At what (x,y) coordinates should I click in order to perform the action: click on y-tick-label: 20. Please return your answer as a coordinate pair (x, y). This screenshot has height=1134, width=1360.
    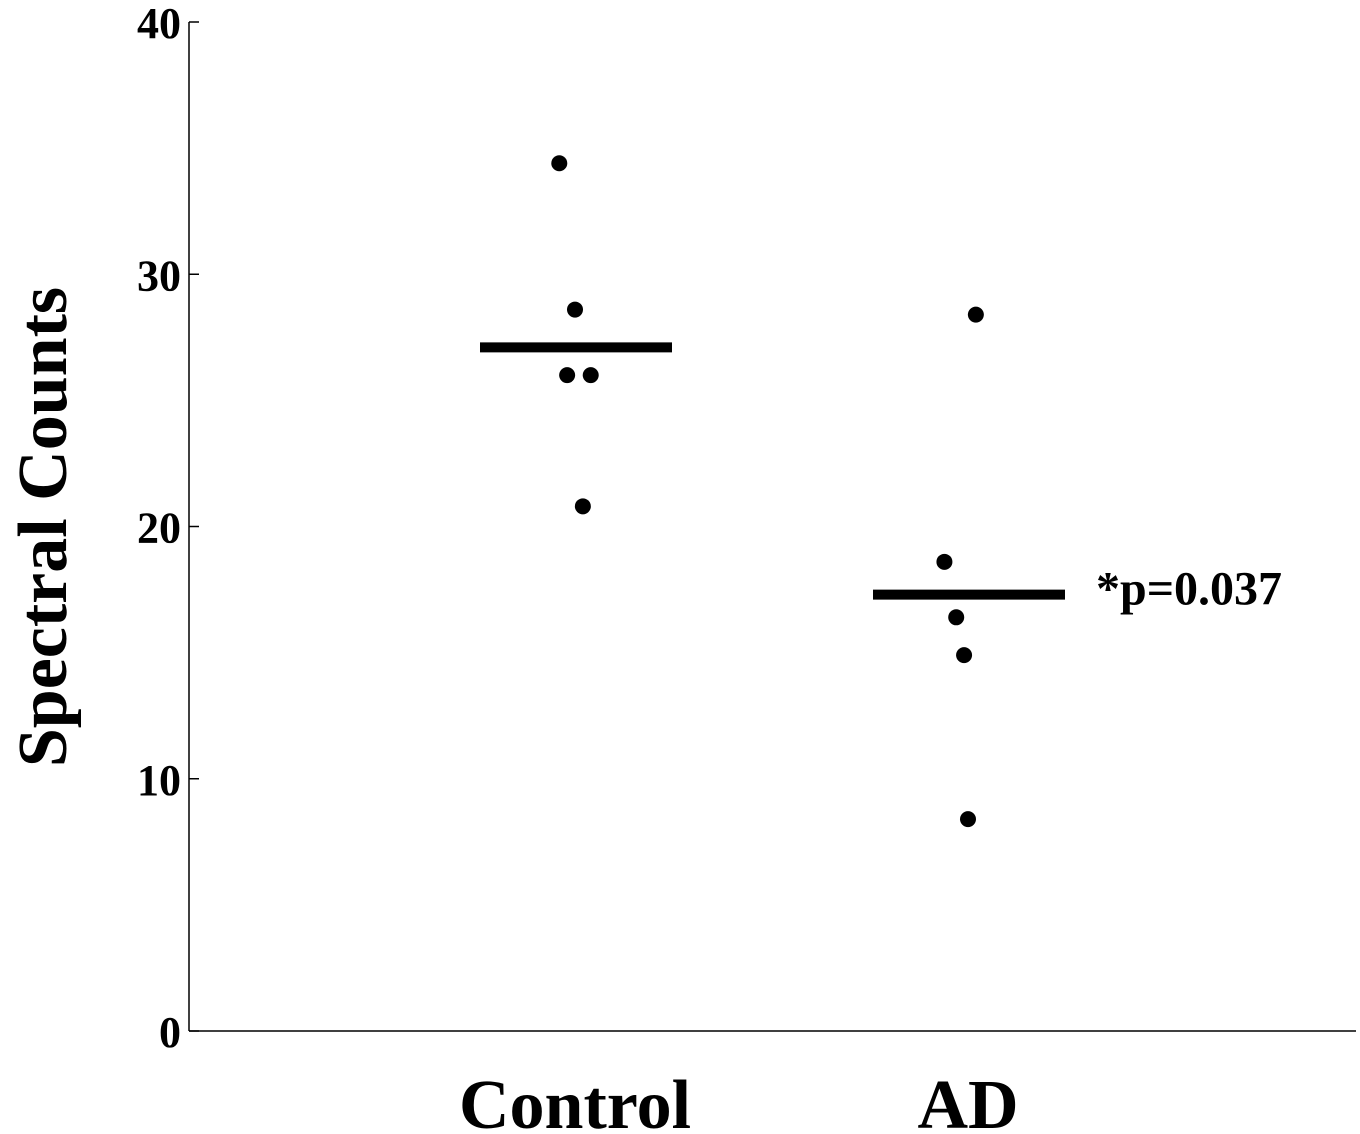
    Looking at the image, I should click on (159, 528).